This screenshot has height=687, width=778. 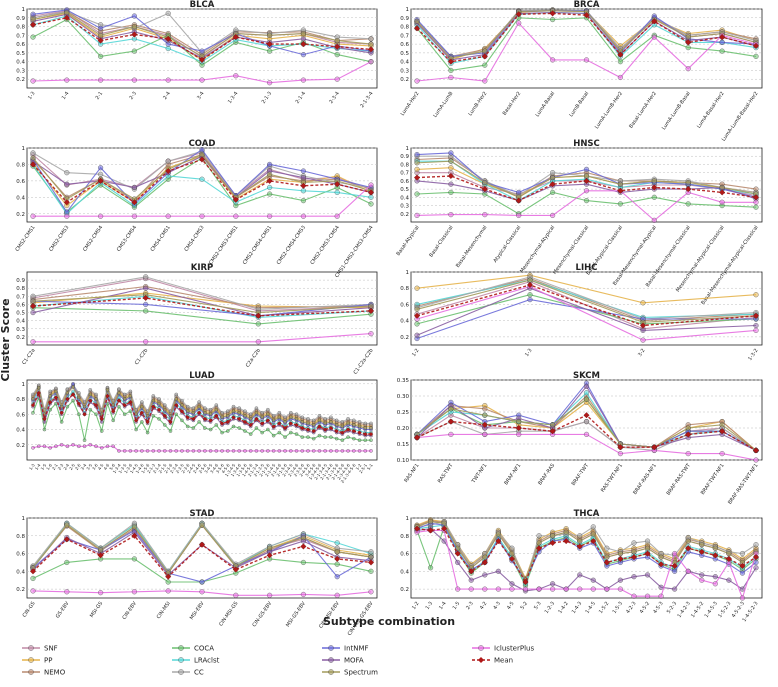 What do you see at coordinates (403, 381) in the screenshot?
I see `y-tick-label: 0.35` at bounding box center [403, 381].